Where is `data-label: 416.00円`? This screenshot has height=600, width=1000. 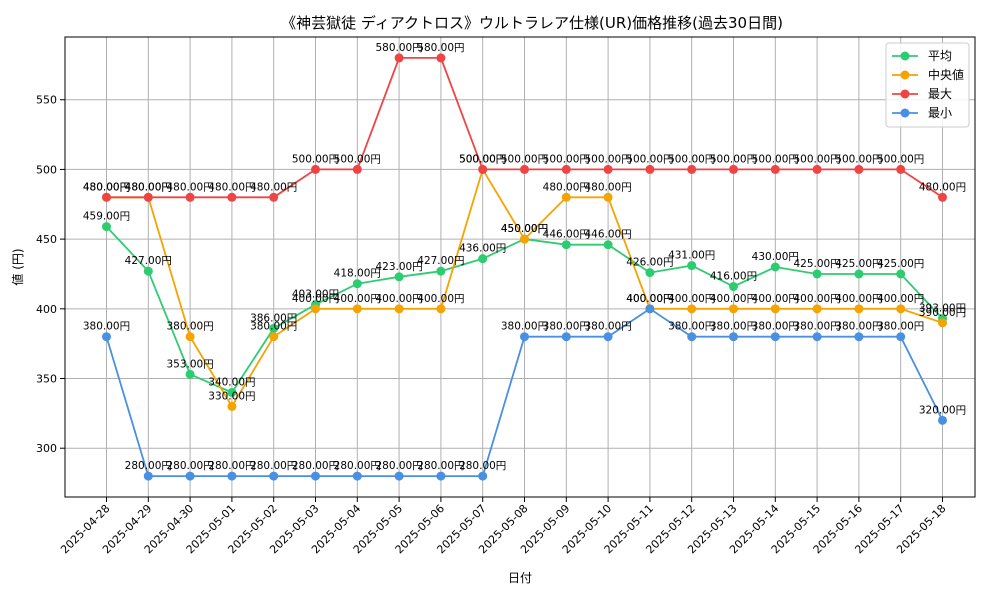
data-label: 416.00円 is located at coordinates (733, 277).